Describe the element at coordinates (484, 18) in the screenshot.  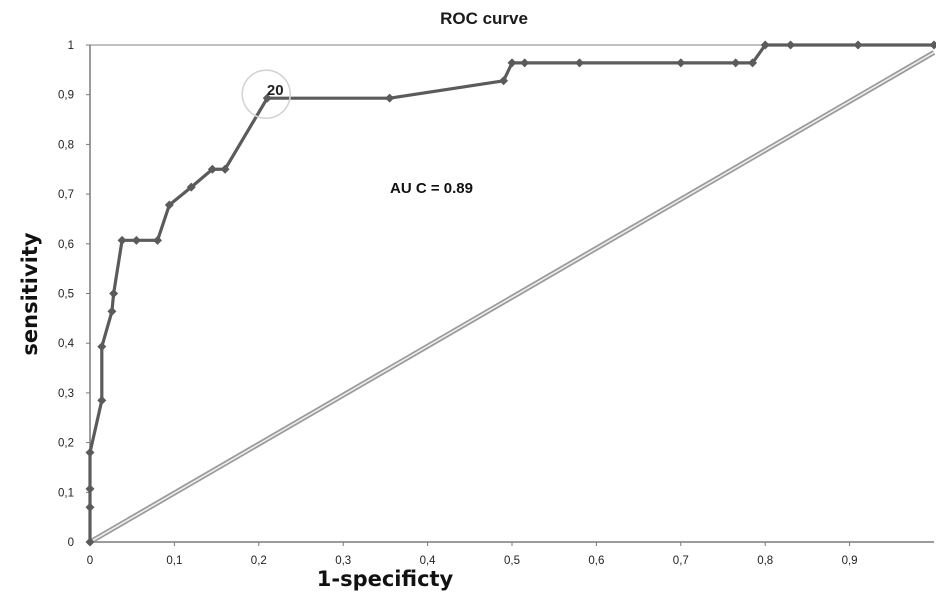
I see `chart-title: ROC curve` at that location.